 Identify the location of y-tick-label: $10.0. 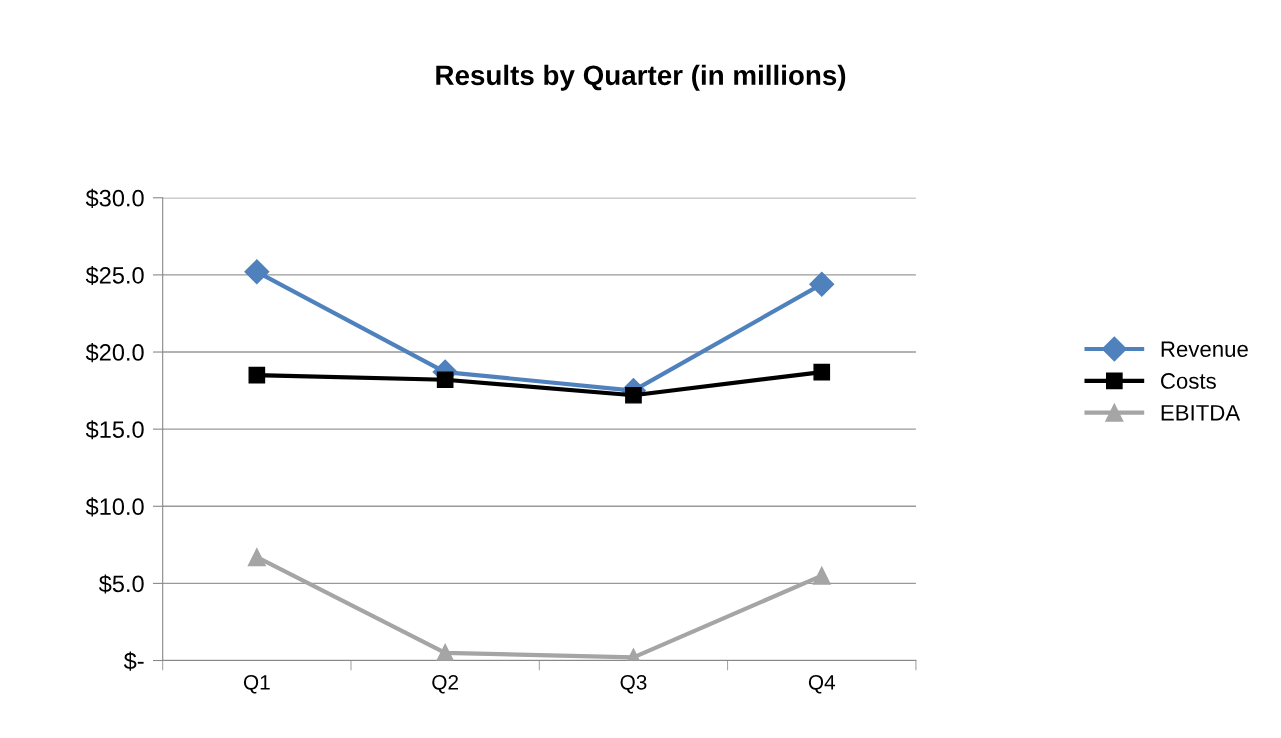
(114, 507).